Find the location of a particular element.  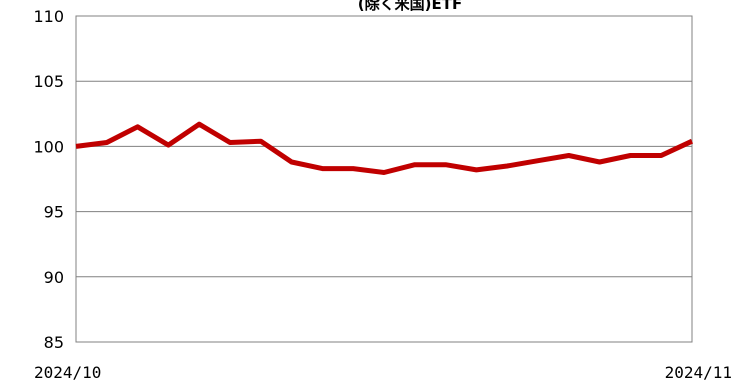

y-tick-label: 85 is located at coordinates (54, 342).